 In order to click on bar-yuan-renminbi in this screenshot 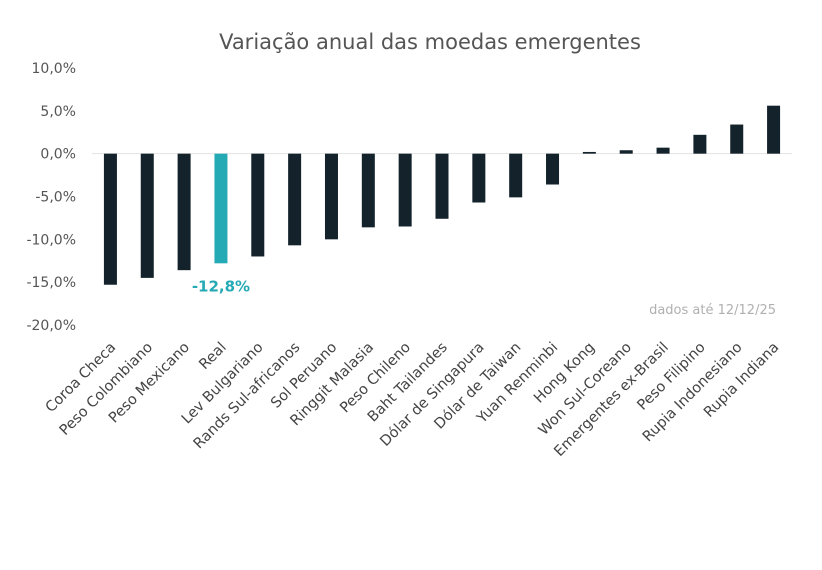, I will do `click(553, 169)`.